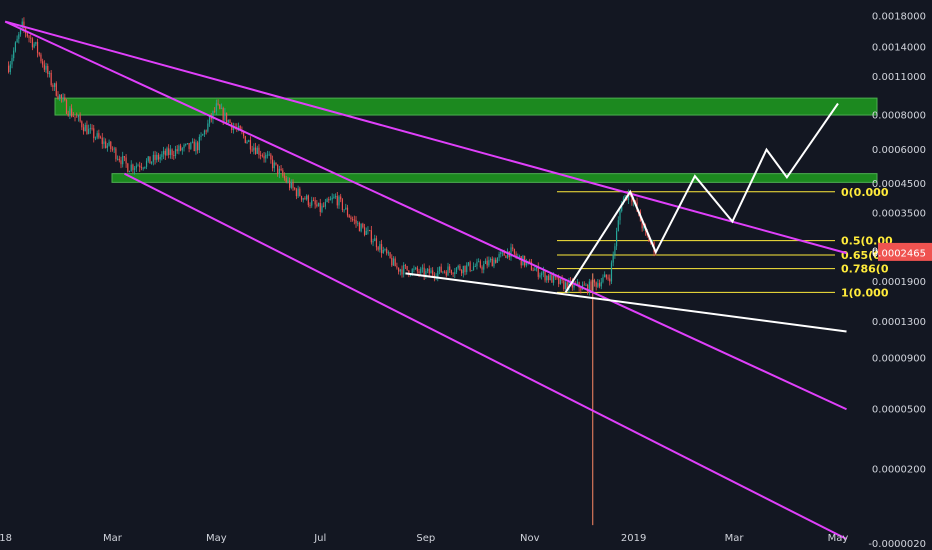 The width and height of the screenshot is (932, 550). I want to click on price-tick: -0.0000020, so click(897, 544).